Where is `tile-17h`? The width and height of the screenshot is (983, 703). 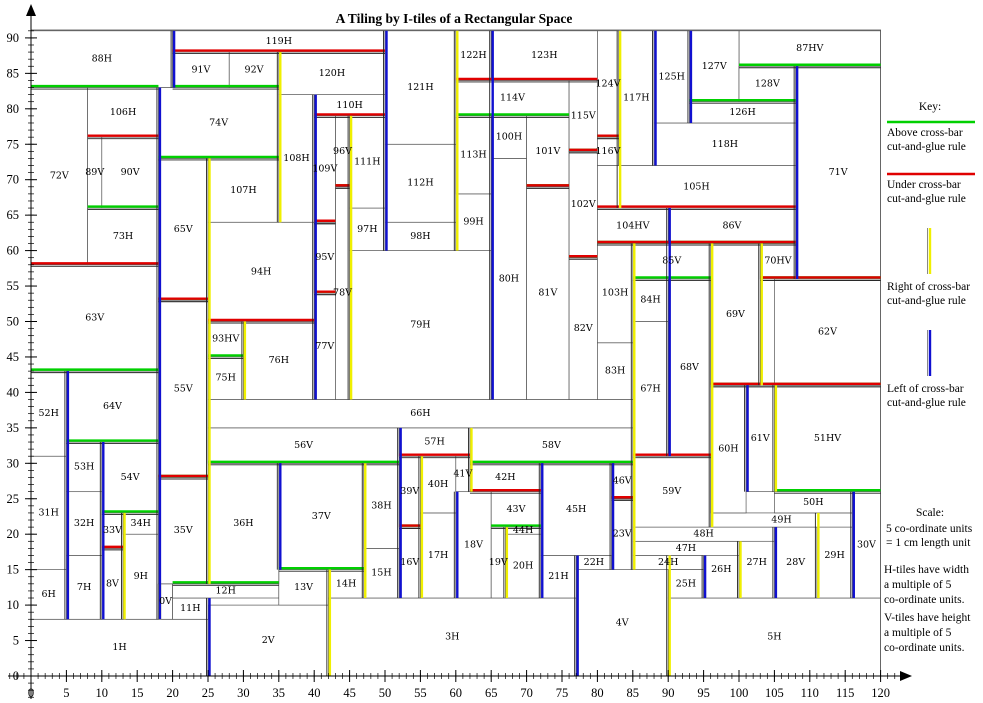 tile-17h is located at coordinates (438, 555).